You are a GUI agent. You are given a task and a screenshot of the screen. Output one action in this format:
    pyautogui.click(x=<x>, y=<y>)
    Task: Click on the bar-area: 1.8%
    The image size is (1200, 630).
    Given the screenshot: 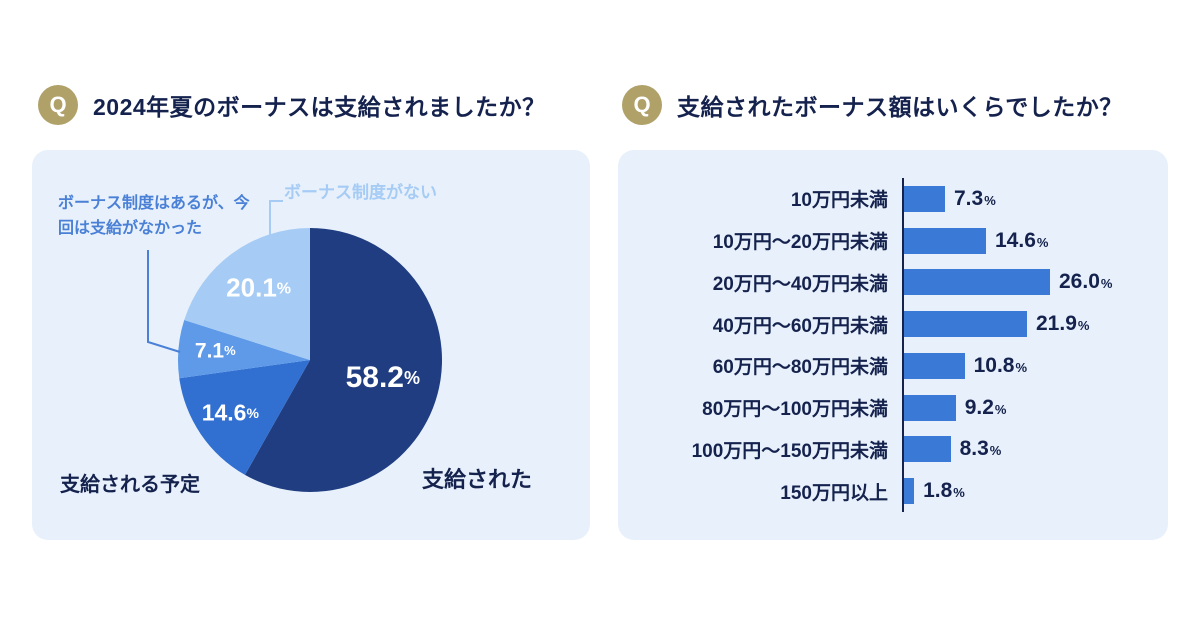 What is the action you would take?
    pyautogui.click(x=934, y=491)
    